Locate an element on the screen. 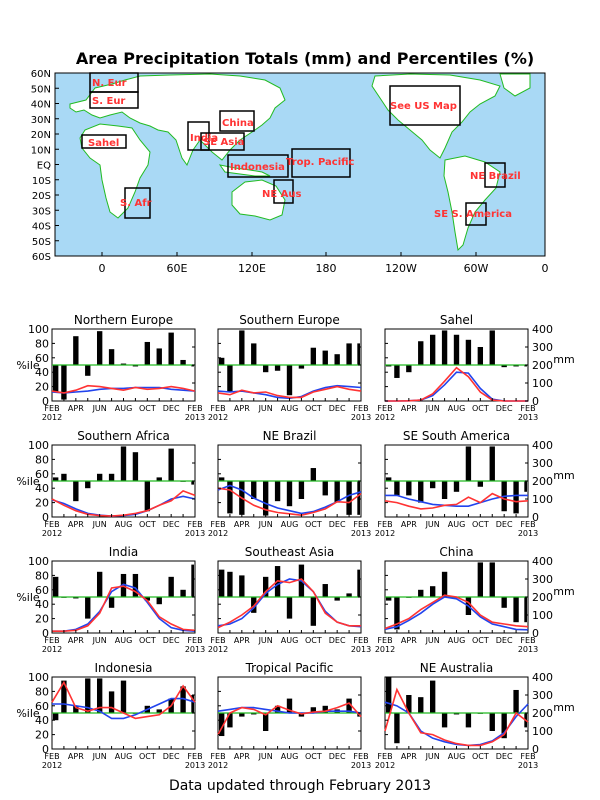 Image resolution: width=600 pixels, height=800 pixels. pct-tick-label: 80 is located at coordinates (42, 343).